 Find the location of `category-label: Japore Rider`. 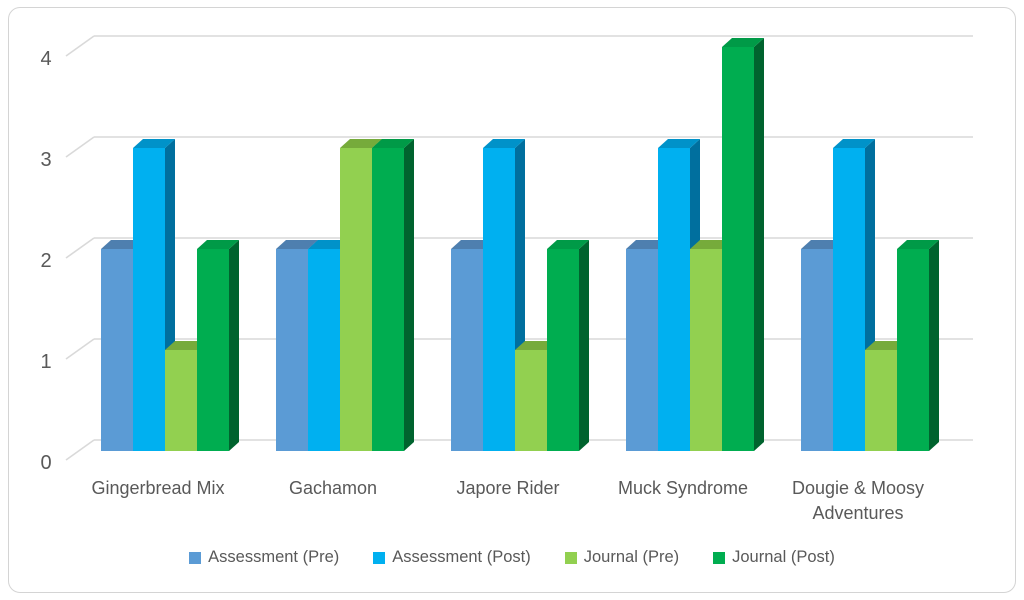

category-label: Japore Rider is located at coordinates (507, 488).